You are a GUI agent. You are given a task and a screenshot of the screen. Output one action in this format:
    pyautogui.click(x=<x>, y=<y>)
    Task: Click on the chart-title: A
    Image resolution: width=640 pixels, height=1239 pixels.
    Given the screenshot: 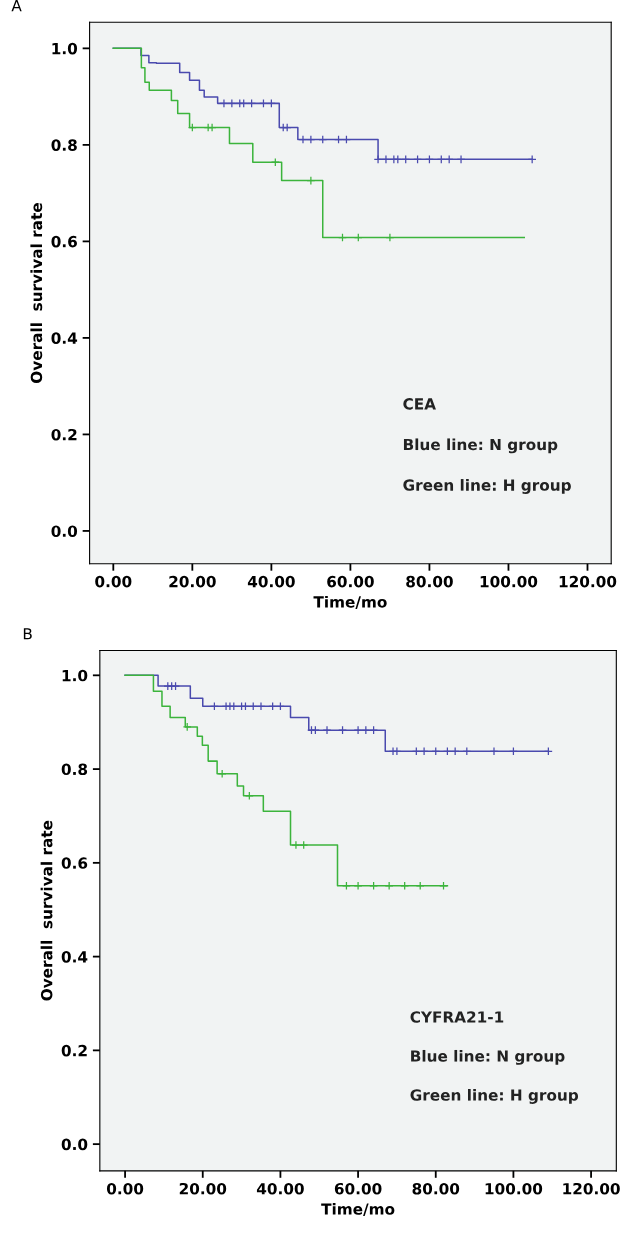 What is the action you would take?
    pyautogui.click(x=16, y=6)
    